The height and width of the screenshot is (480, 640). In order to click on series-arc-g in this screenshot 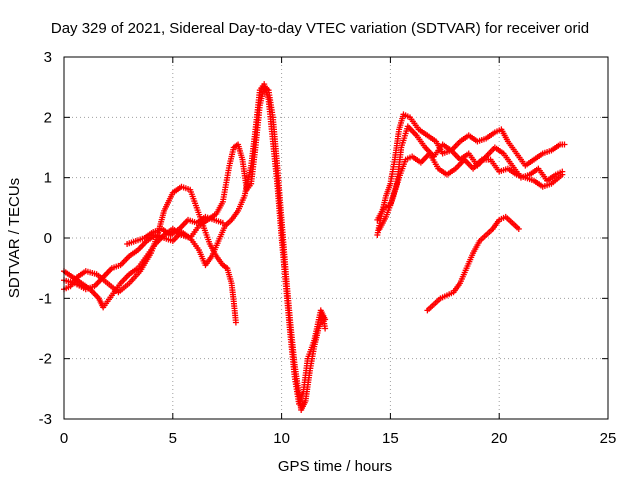, I will do `click(471, 191)`.